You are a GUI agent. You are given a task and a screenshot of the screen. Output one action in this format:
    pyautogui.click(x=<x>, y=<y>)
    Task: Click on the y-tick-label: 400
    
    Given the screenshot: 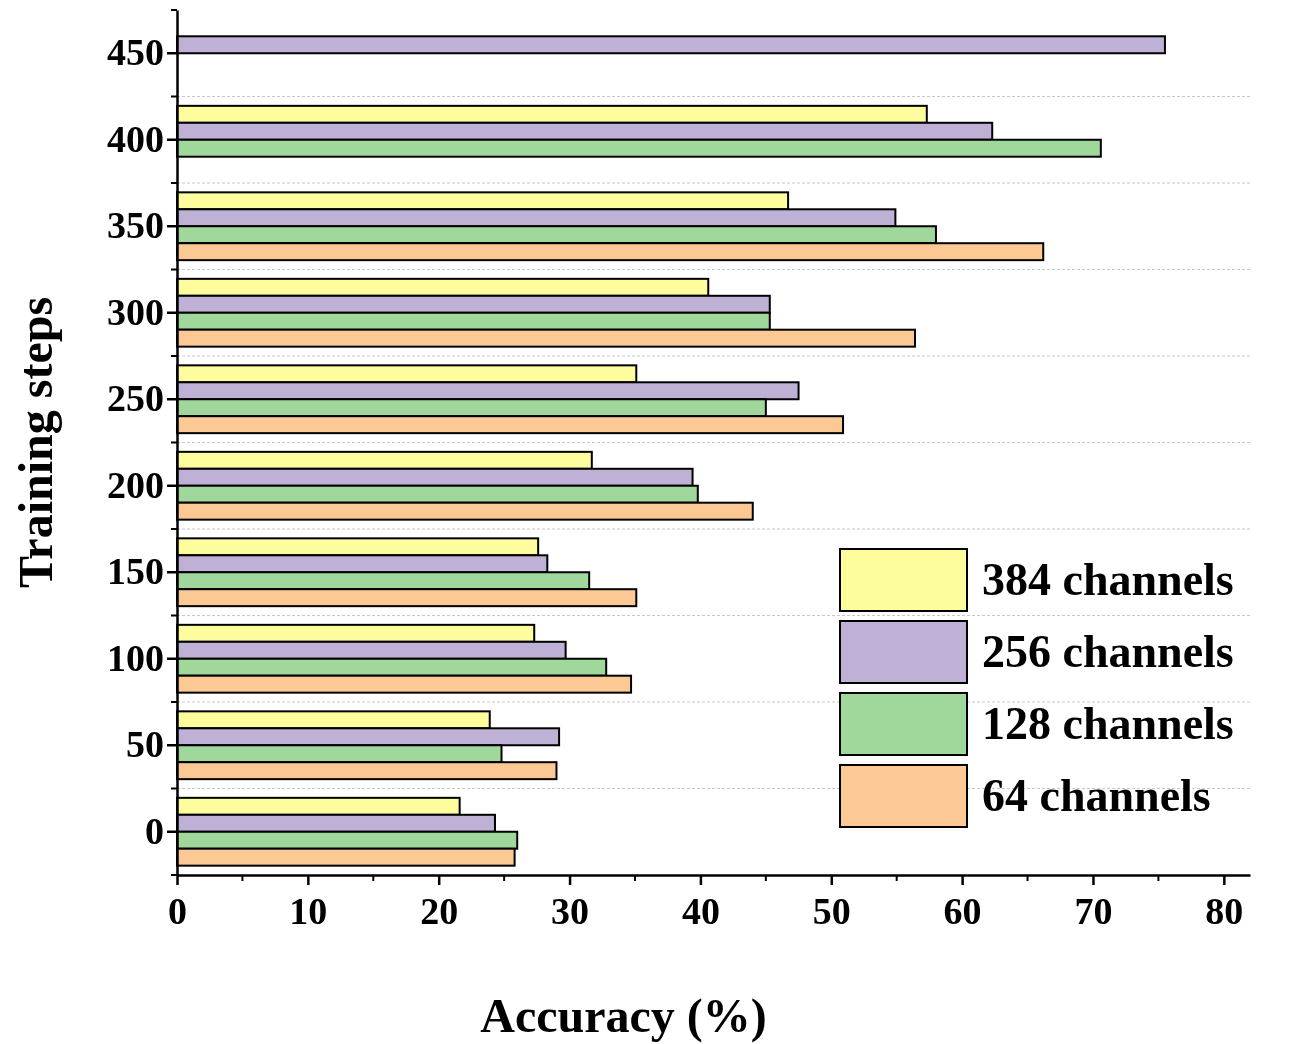 What is the action you would take?
    pyautogui.click(x=135, y=138)
    